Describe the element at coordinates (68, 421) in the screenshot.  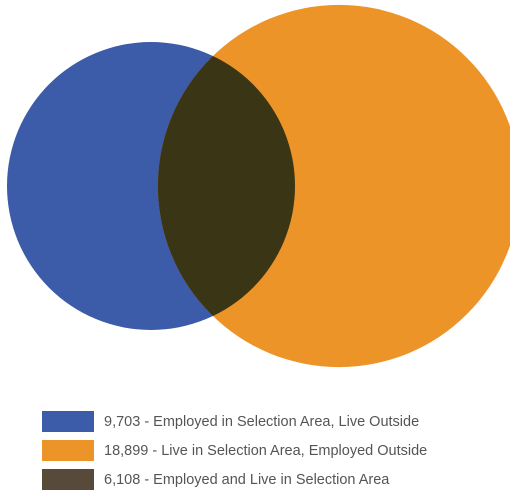
I see `legend-swatch-employed-in-area` at that location.